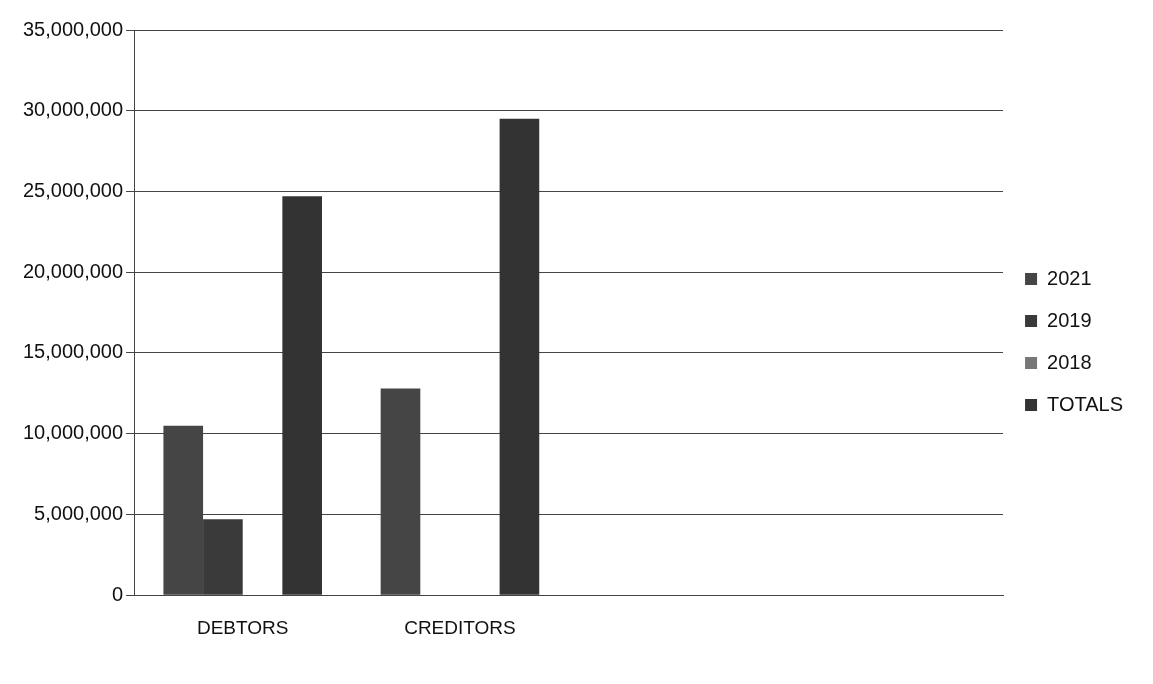  What do you see at coordinates (1069, 361) in the screenshot?
I see `legend-label: 2018` at bounding box center [1069, 361].